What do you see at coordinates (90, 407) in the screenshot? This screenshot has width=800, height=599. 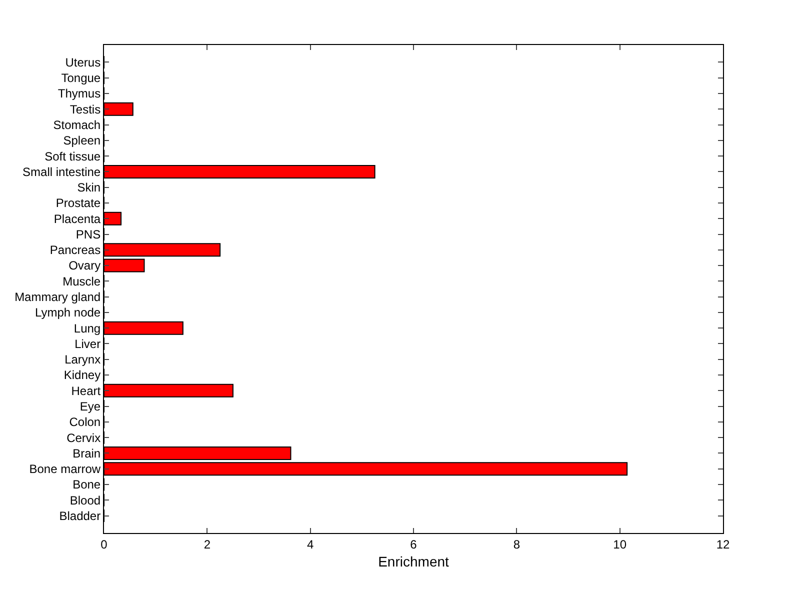 I see `y-tick-label: Eye` at bounding box center [90, 407].